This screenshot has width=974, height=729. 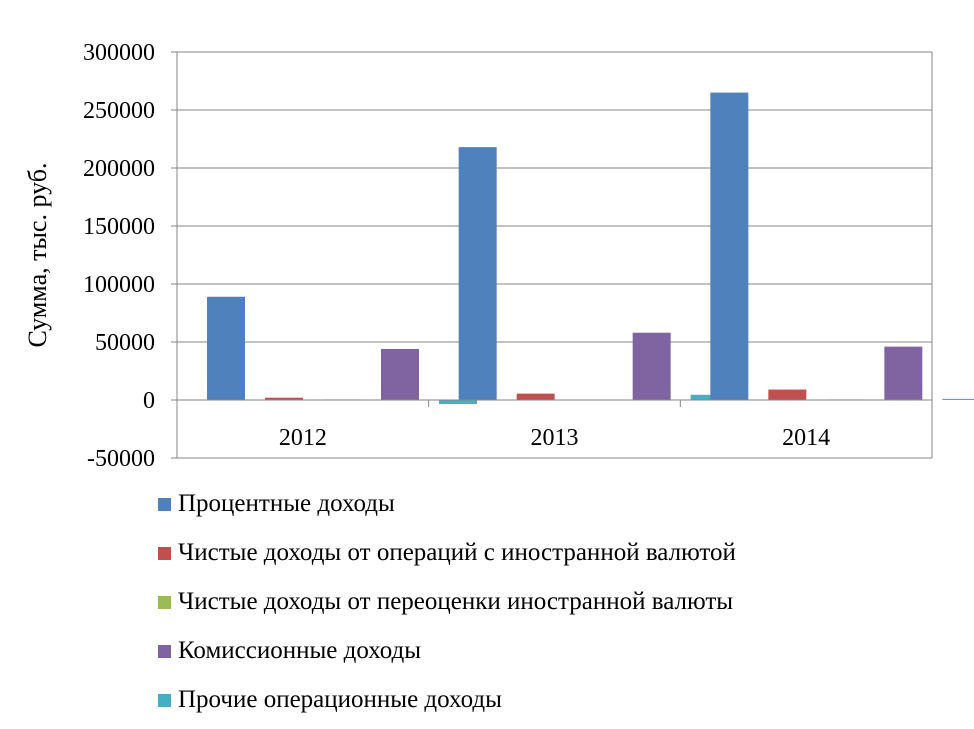 I want to click on x-category-label: 2014, so click(x=806, y=438).